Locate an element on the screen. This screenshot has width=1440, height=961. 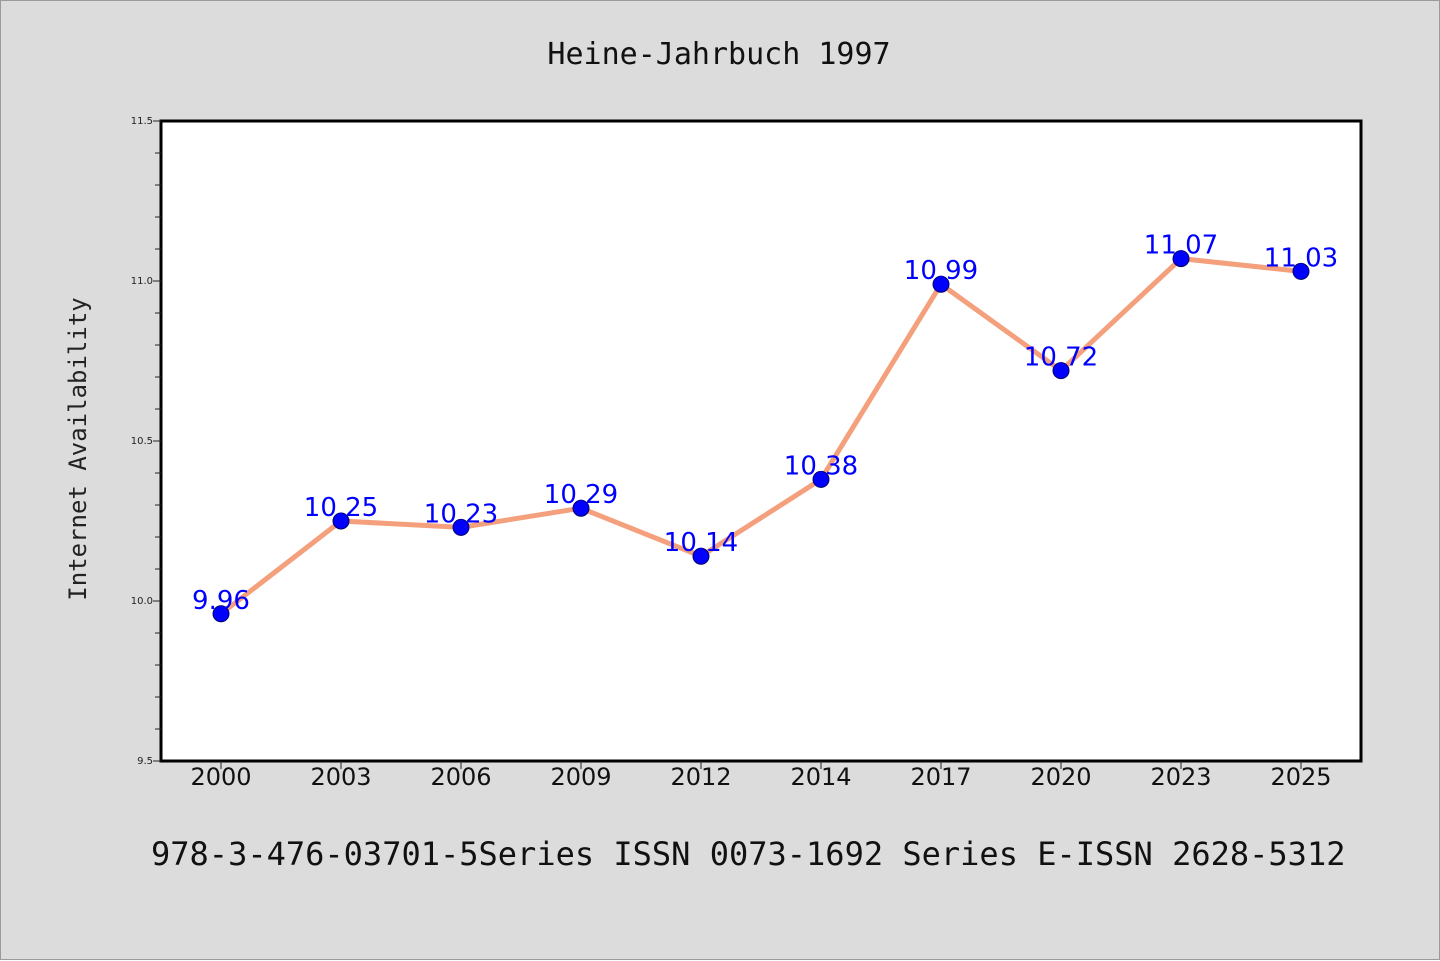
data-label: 10.29 is located at coordinates (581, 495).